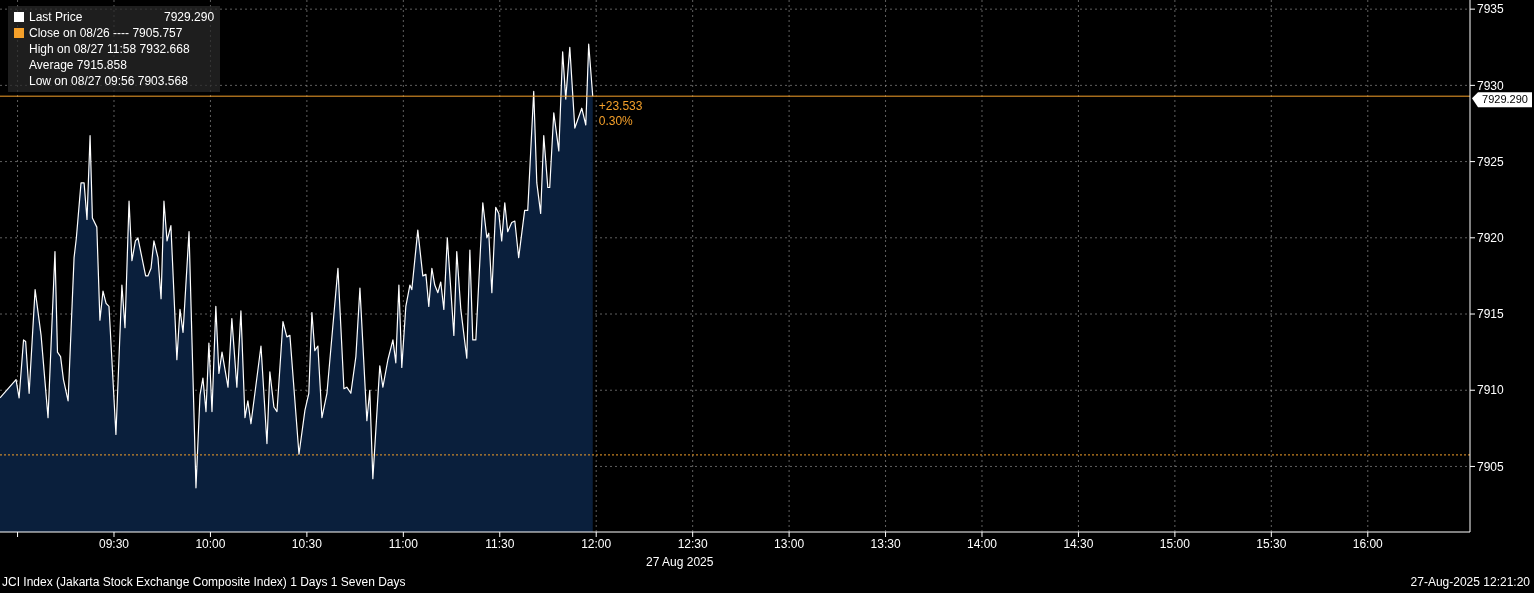 This screenshot has height=593, width=1534. I want to click on y-tick-label: 7905, so click(1491, 466).